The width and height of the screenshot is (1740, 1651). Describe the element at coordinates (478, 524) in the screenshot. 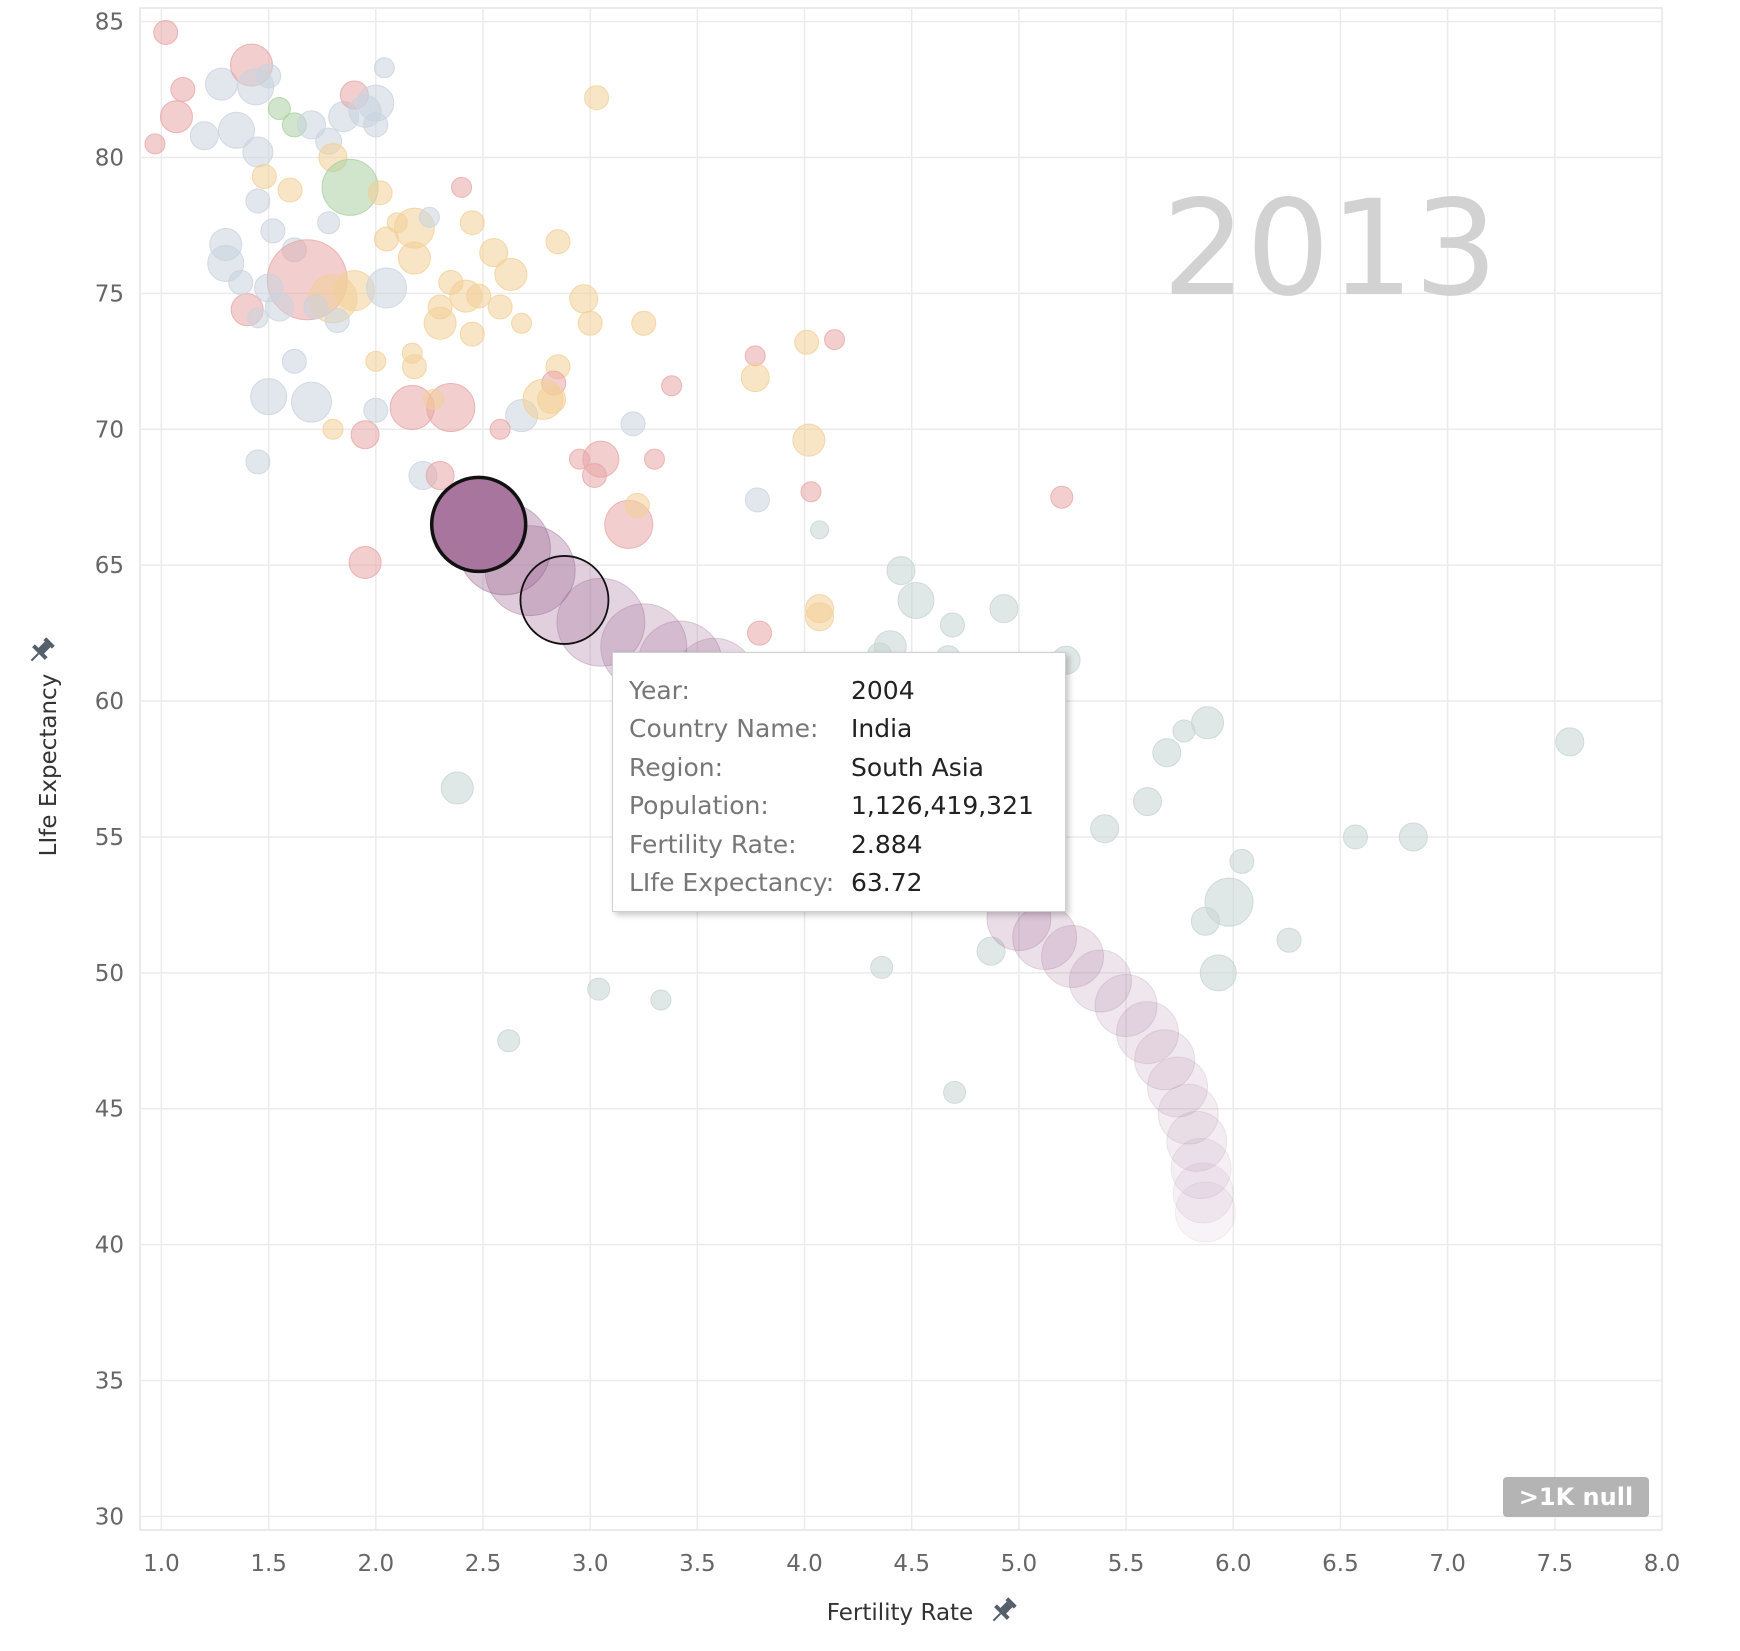

I see `india-current-bubble` at that location.